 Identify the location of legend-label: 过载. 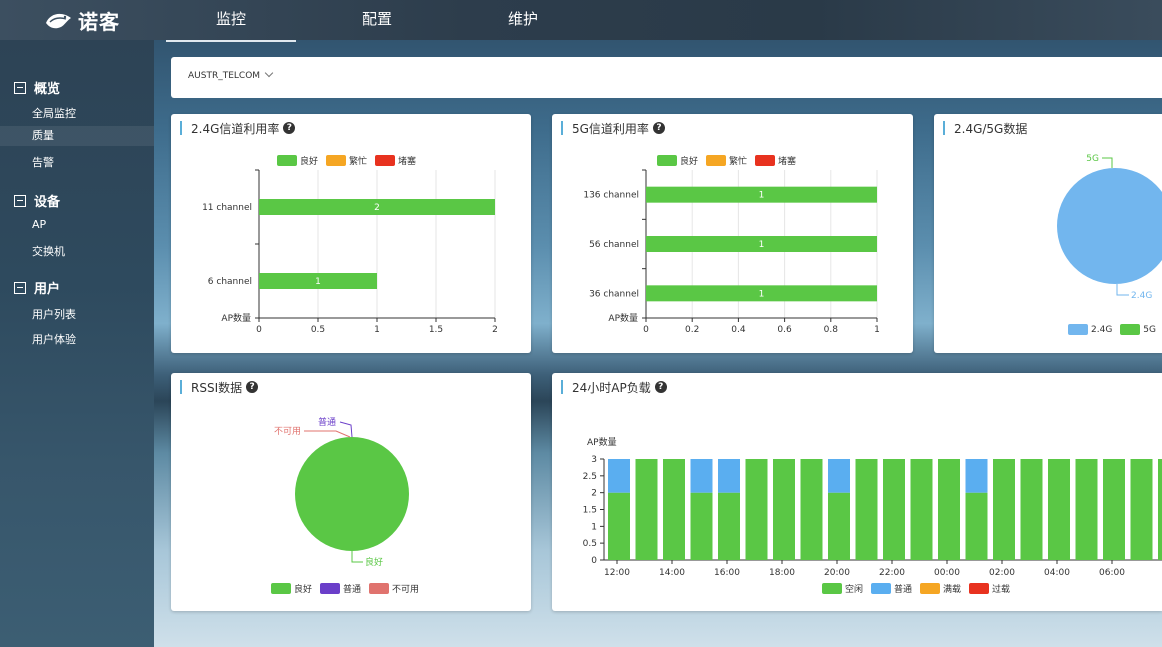
(1001, 590).